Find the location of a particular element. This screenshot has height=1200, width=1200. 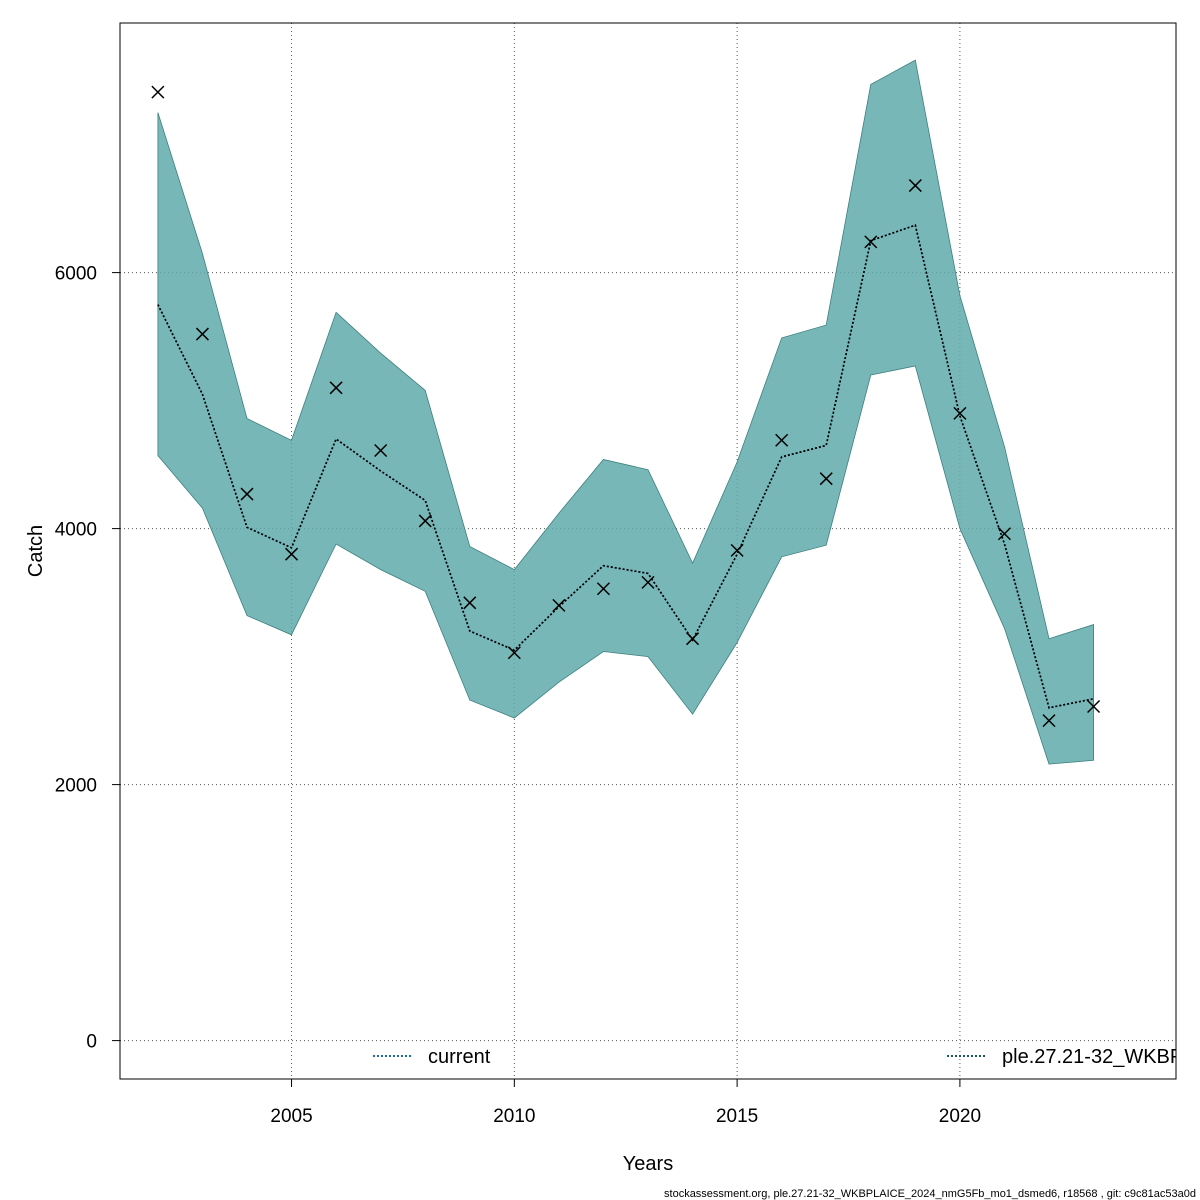

y-tick-label: 6000 is located at coordinates (76, 274).